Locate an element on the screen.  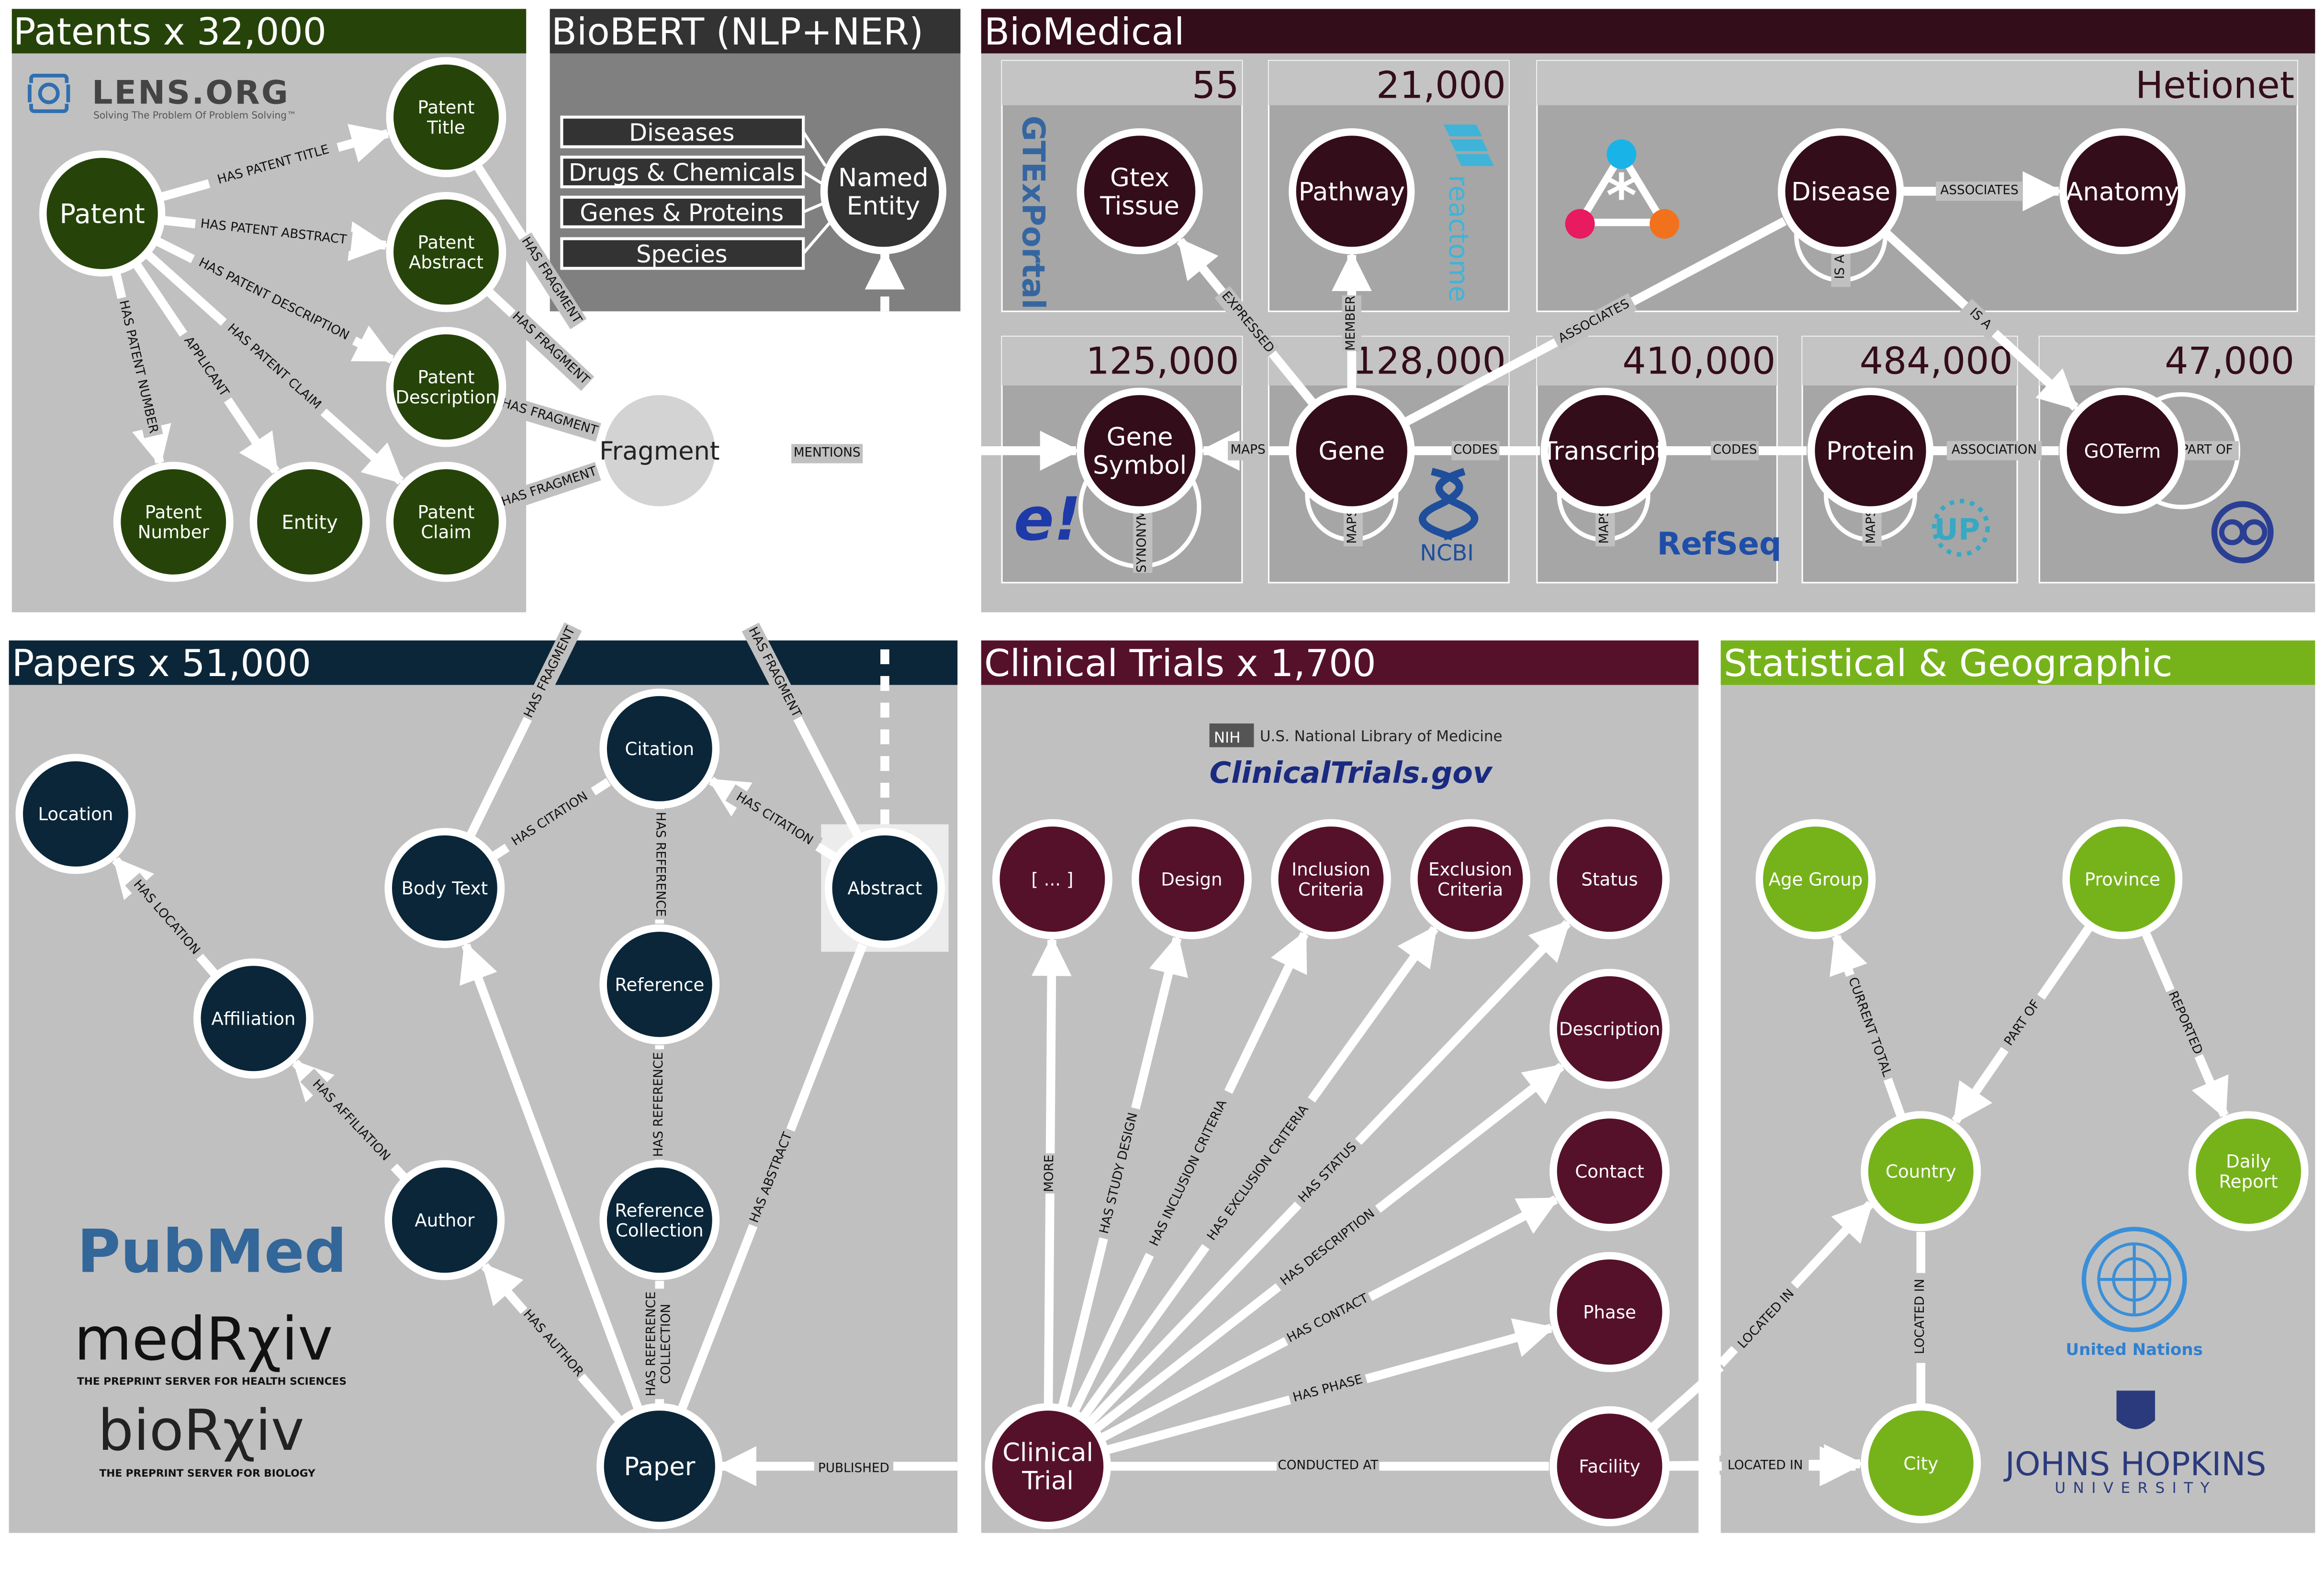
node-province: Province is located at coordinates (2122, 879).